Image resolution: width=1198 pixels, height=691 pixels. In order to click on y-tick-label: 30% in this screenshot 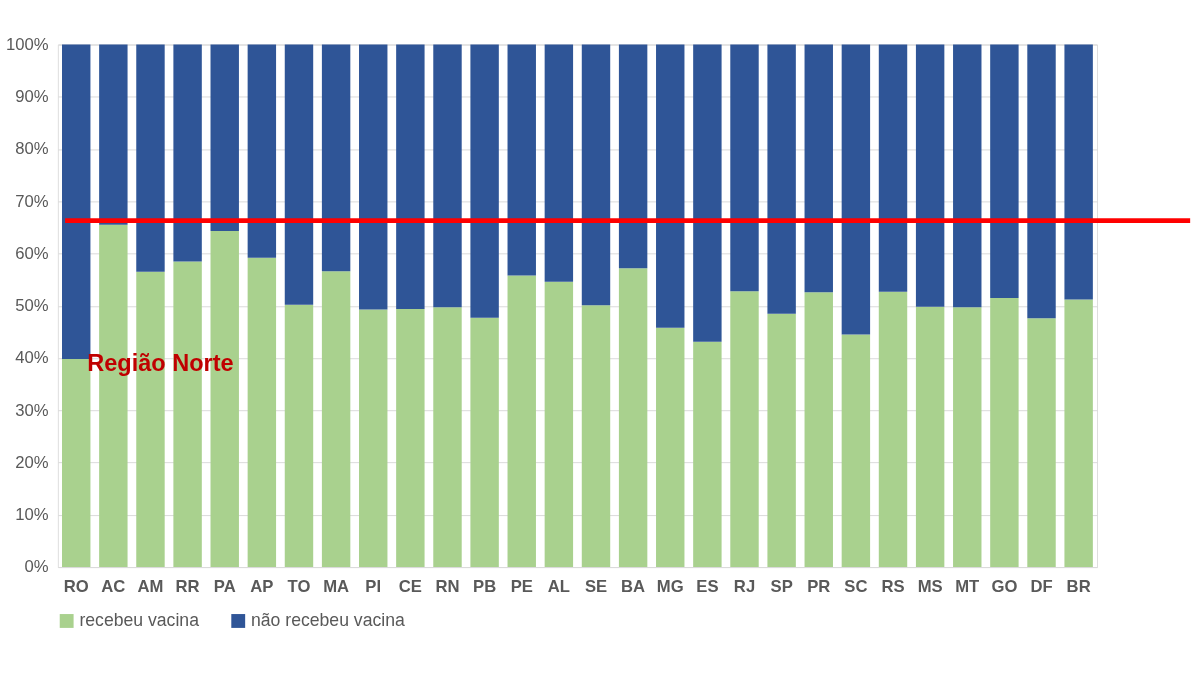, I will do `click(32, 410)`.